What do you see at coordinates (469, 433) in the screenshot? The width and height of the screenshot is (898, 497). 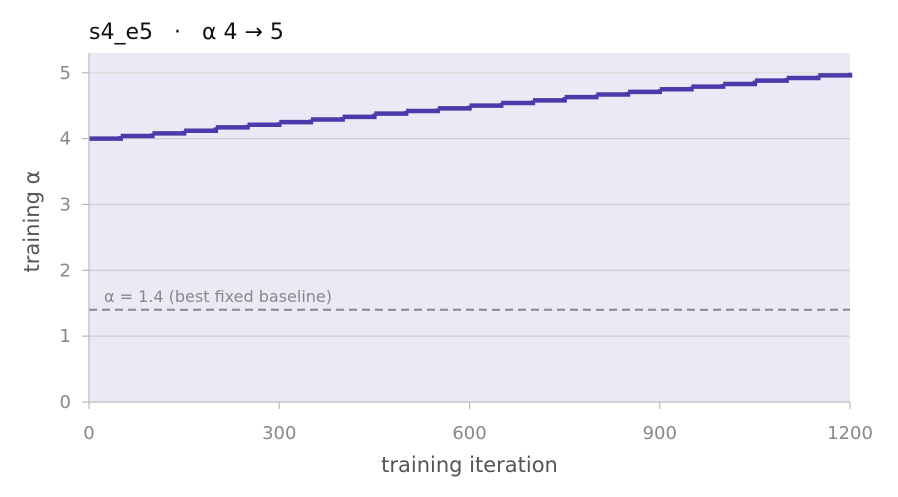 I see `x-tick-label: 600` at bounding box center [469, 433].